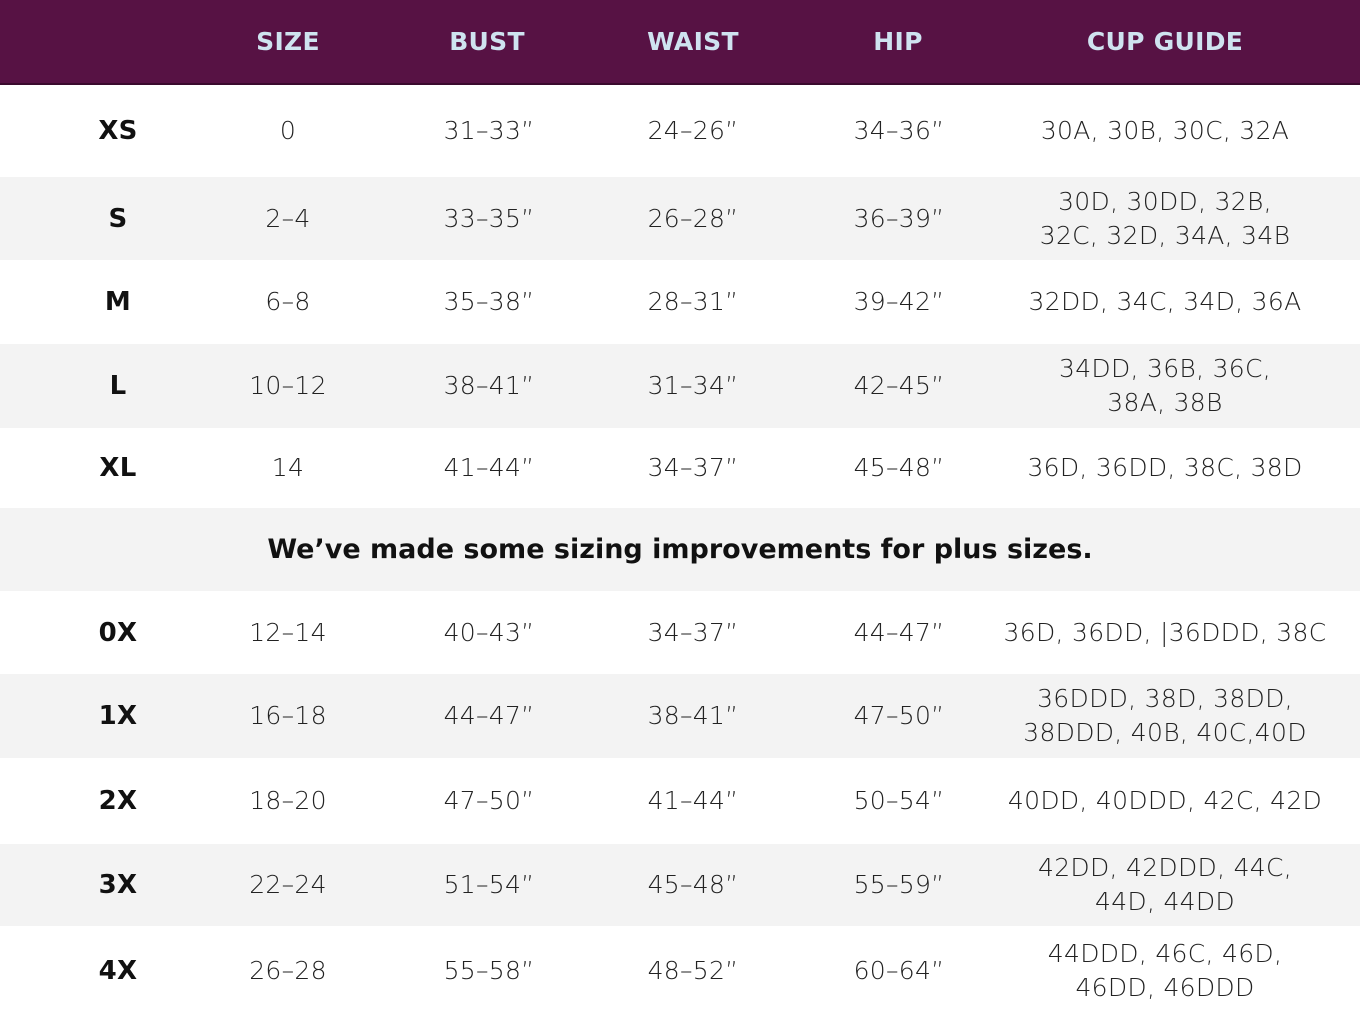  I want to click on size-label: 2X, so click(118, 801).